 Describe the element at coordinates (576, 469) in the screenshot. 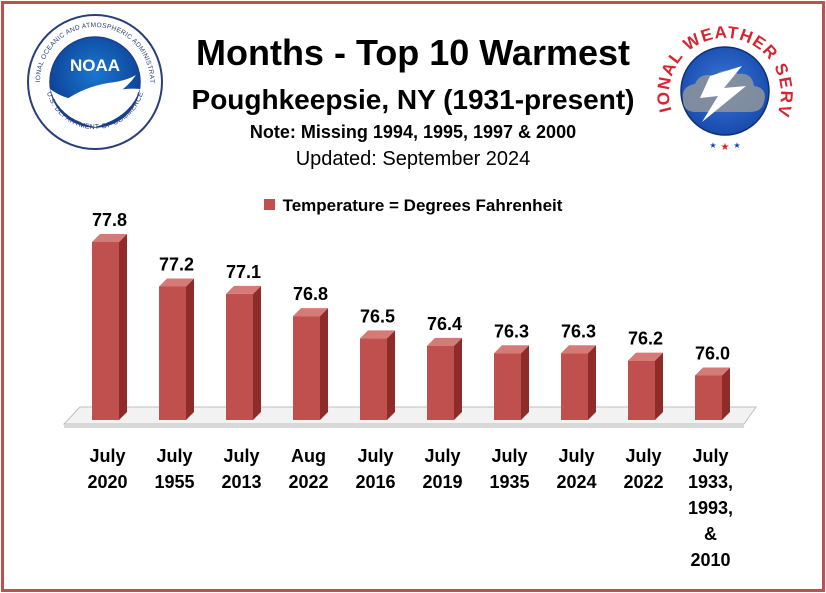

I see `category-label: July 2024` at that location.